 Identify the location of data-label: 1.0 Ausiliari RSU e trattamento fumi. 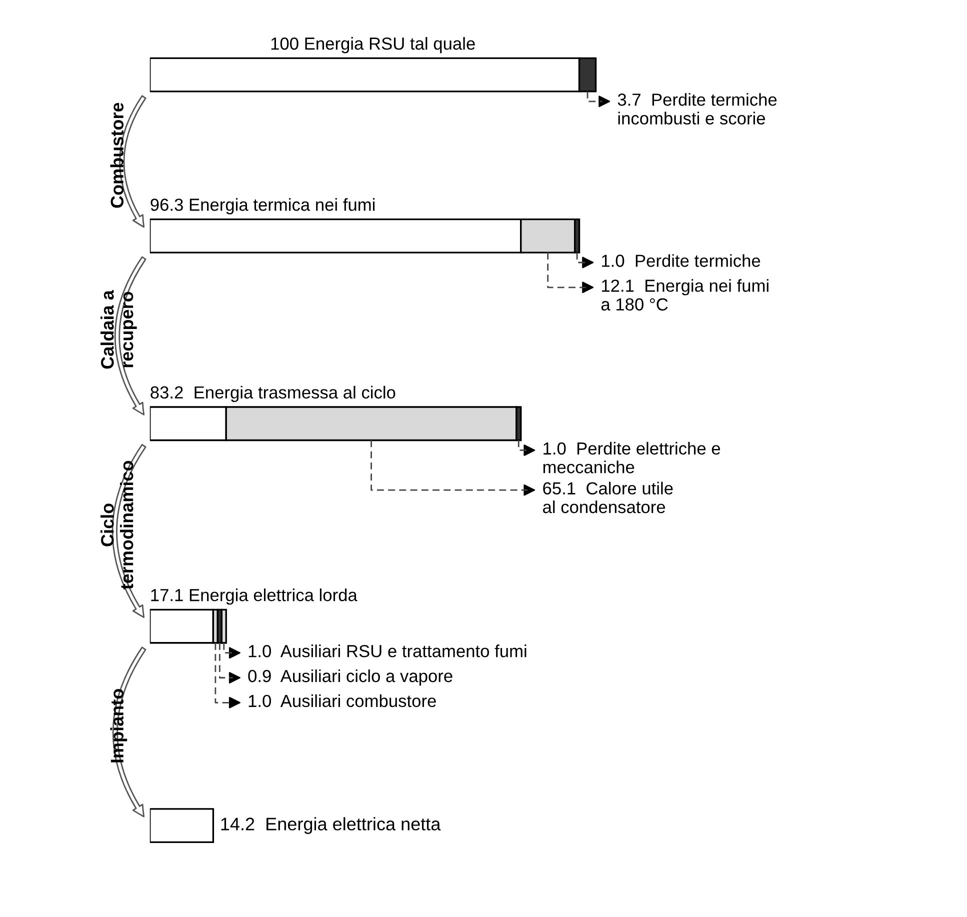
(387, 651).